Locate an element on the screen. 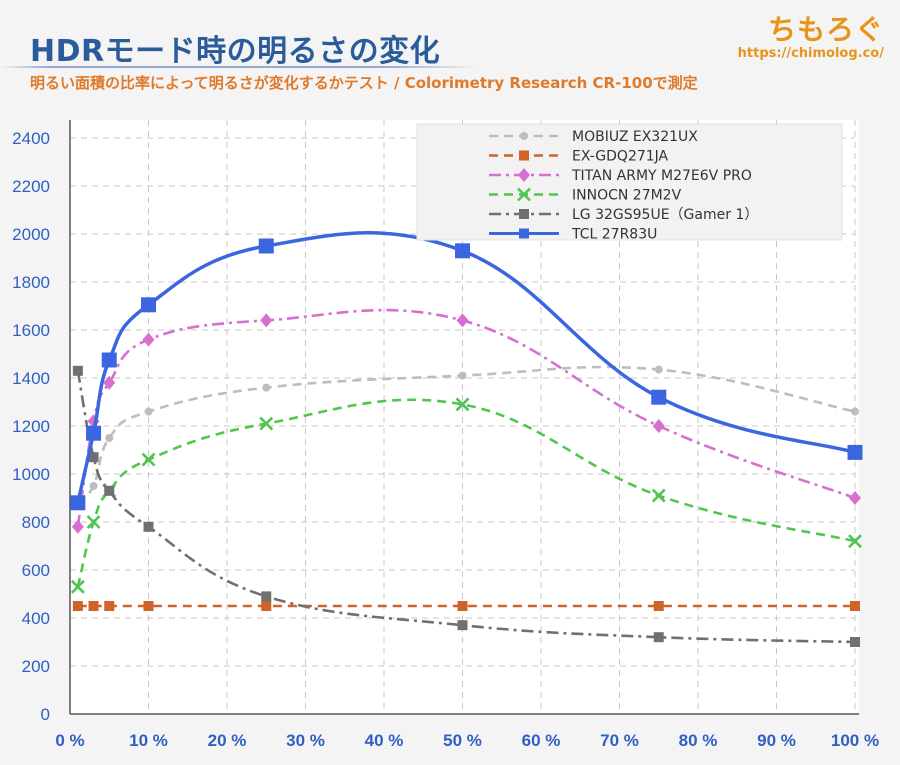 The height and width of the screenshot is (765, 900). x-tick-label: 60 % is located at coordinates (541, 740).